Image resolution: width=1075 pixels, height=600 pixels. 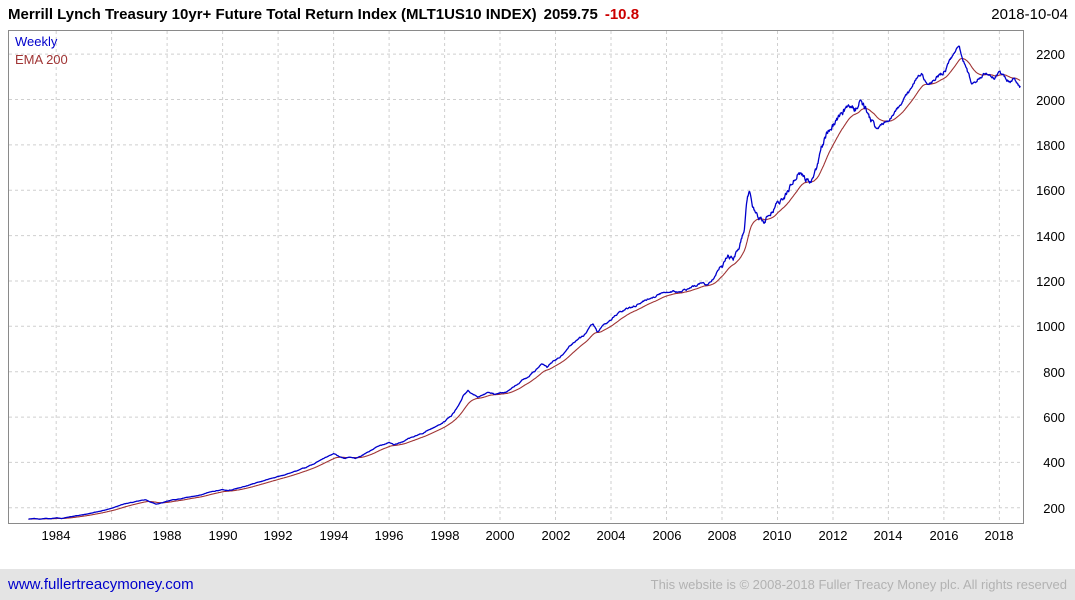 What do you see at coordinates (101, 584) in the screenshot?
I see `site-link: www.fullertreacymoney.com` at bounding box center [101, 584].